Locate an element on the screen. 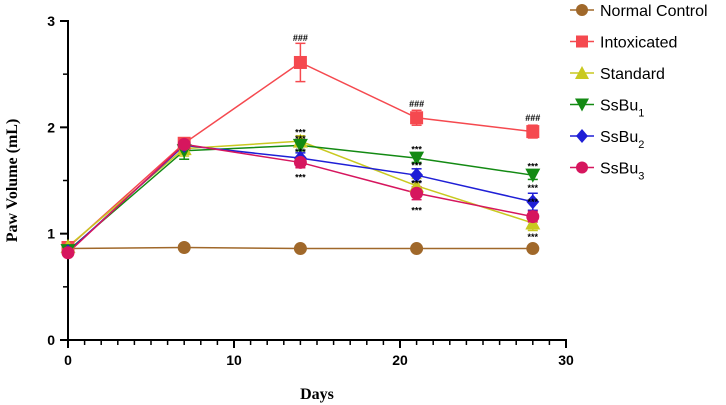 The height and width of the screenshot is (405, 726). x-tick-label: 30 is located at coordinates (566, 360).